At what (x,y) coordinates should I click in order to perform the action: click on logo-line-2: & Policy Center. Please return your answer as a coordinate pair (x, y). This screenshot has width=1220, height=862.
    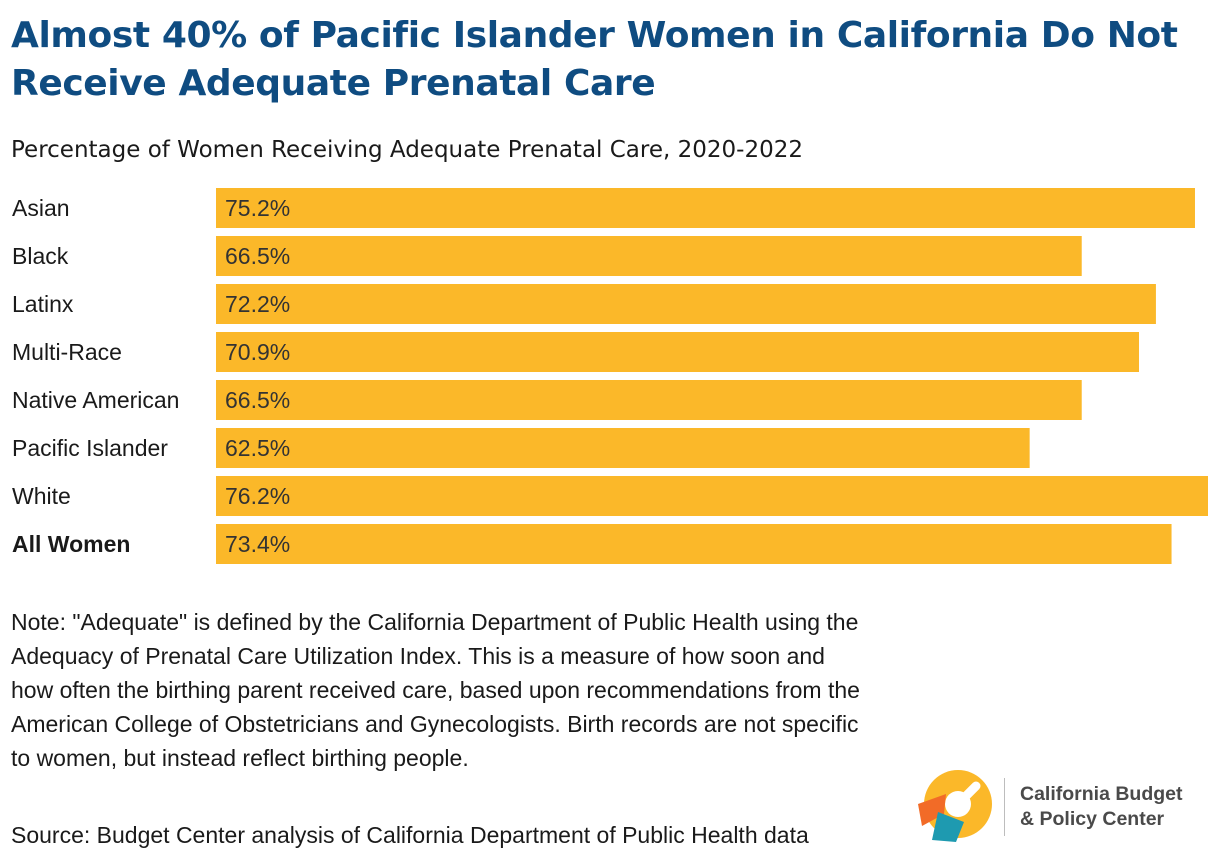
    Looking at the image, I should click on (1092, 819).